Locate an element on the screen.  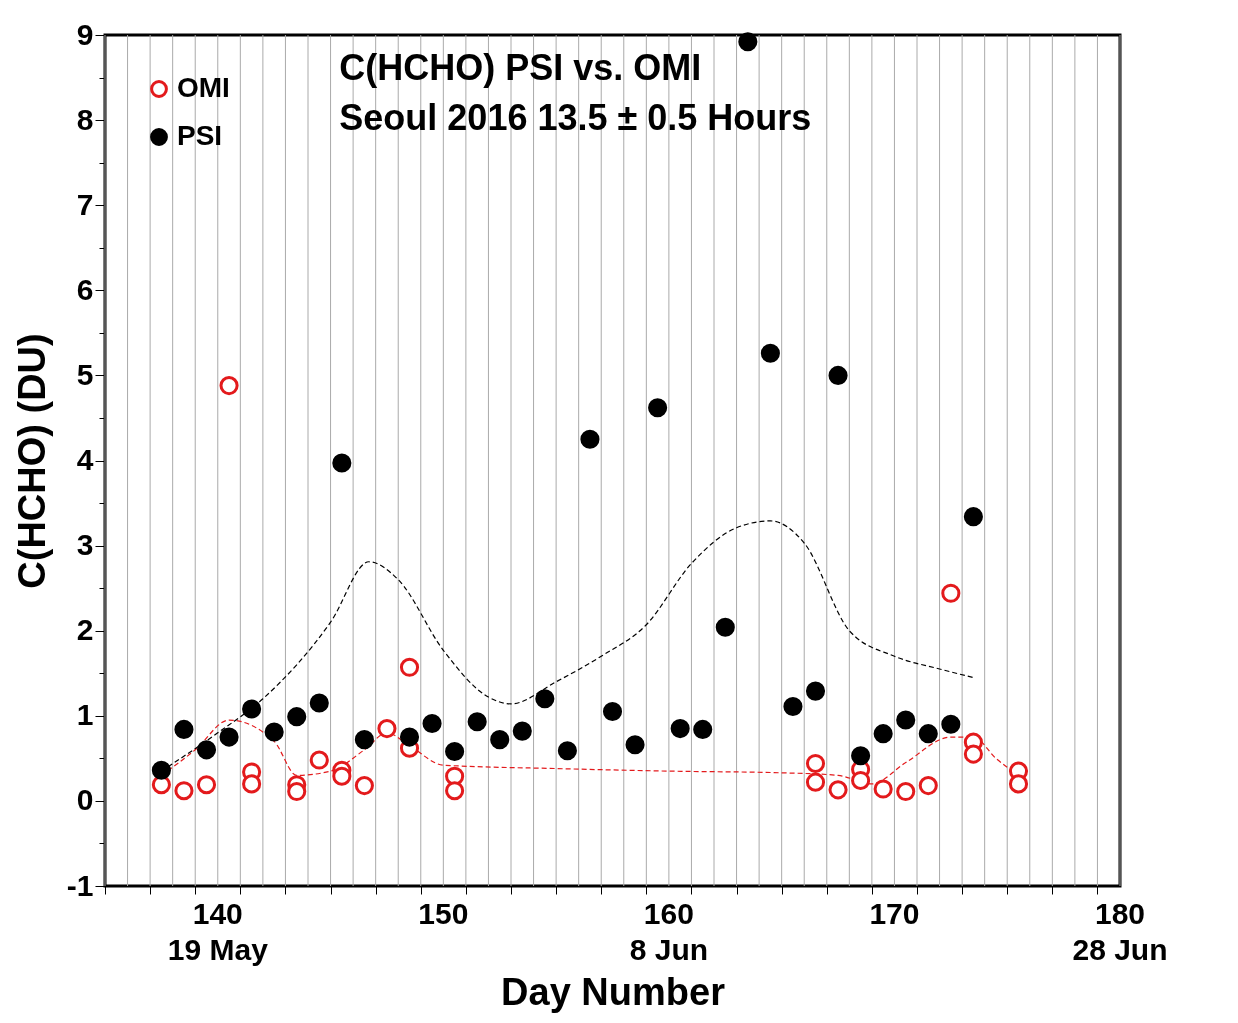
y-tick-label: 8 is located at coordinates (85, 119).